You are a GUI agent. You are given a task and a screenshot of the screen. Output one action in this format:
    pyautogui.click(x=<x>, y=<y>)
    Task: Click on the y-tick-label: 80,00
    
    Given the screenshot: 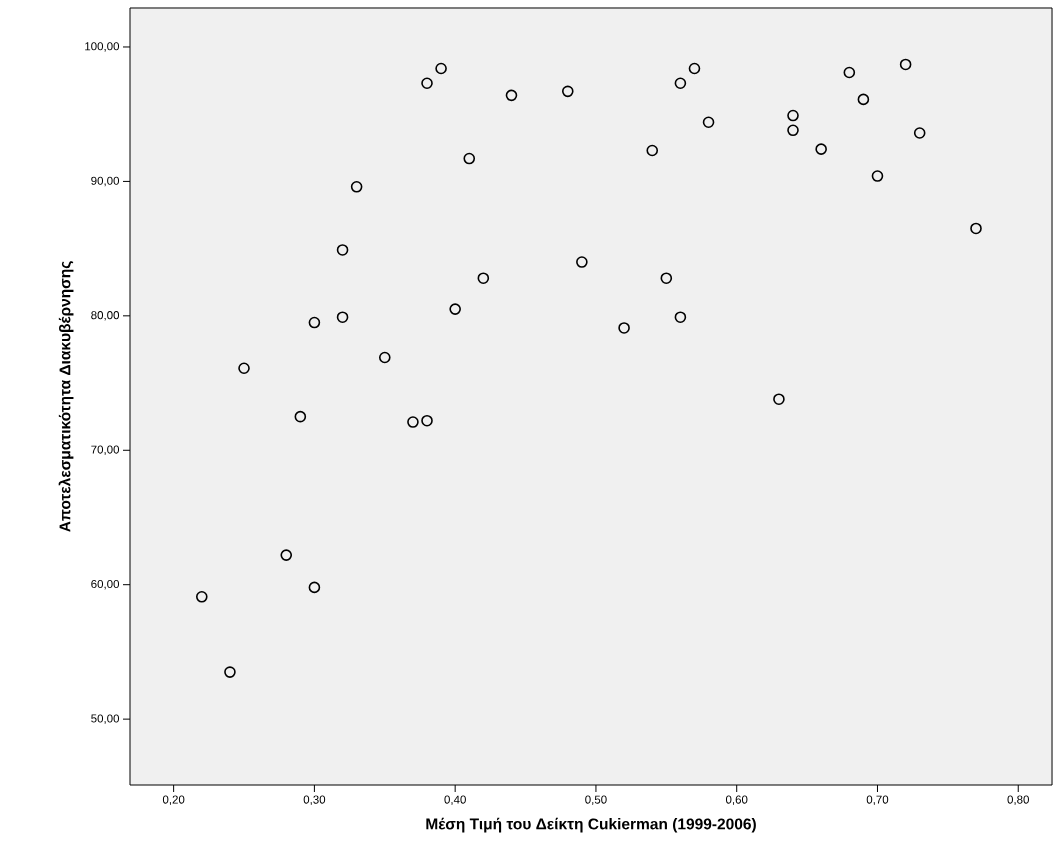 What is the action you would take?
    pyautogui.click(x=105, y=316)
    